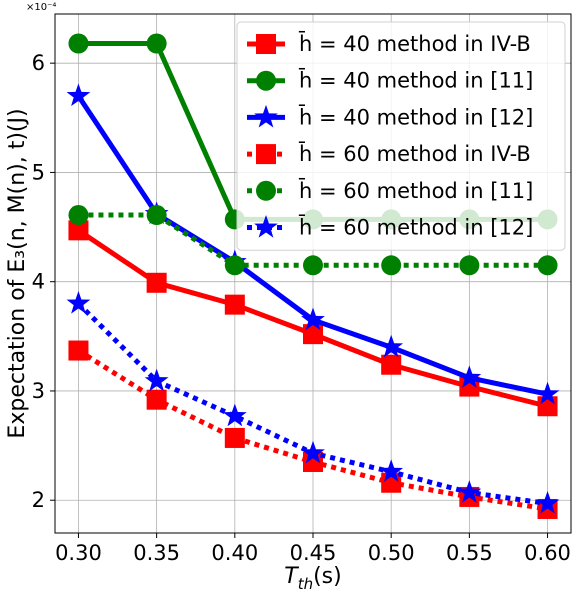  I want to click on legend-label: h̄ = 40 method in [11], so click(415, 80).